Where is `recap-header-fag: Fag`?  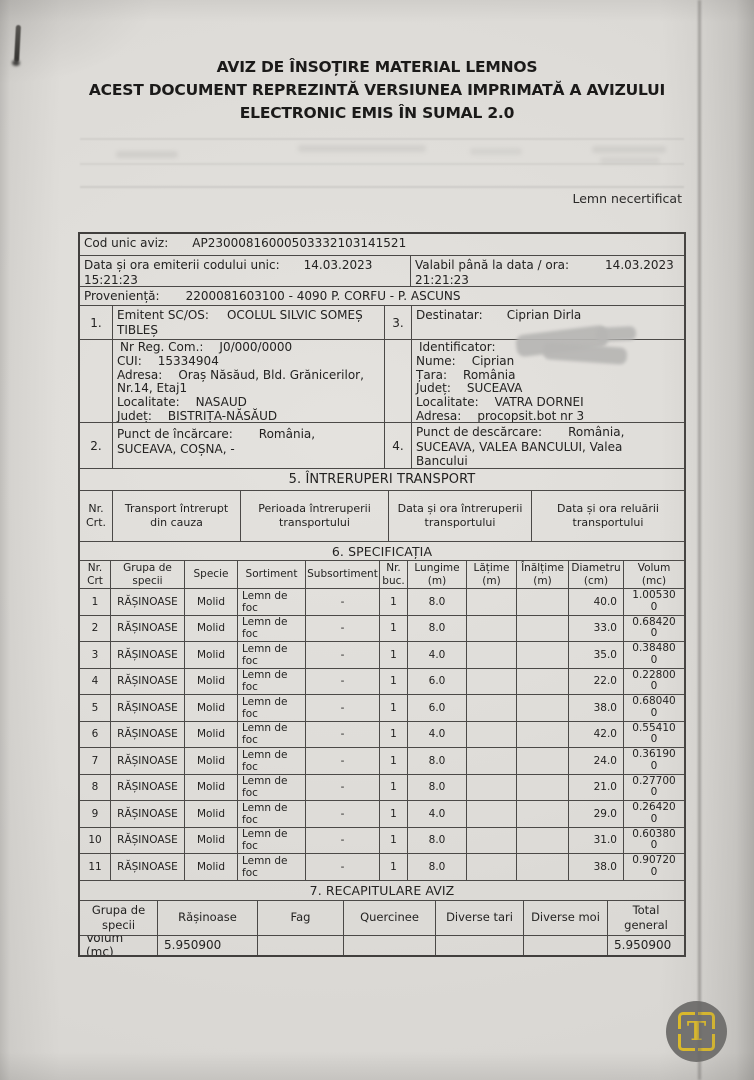 recap-header-fag: Fag is located at coordinates (300, 917).